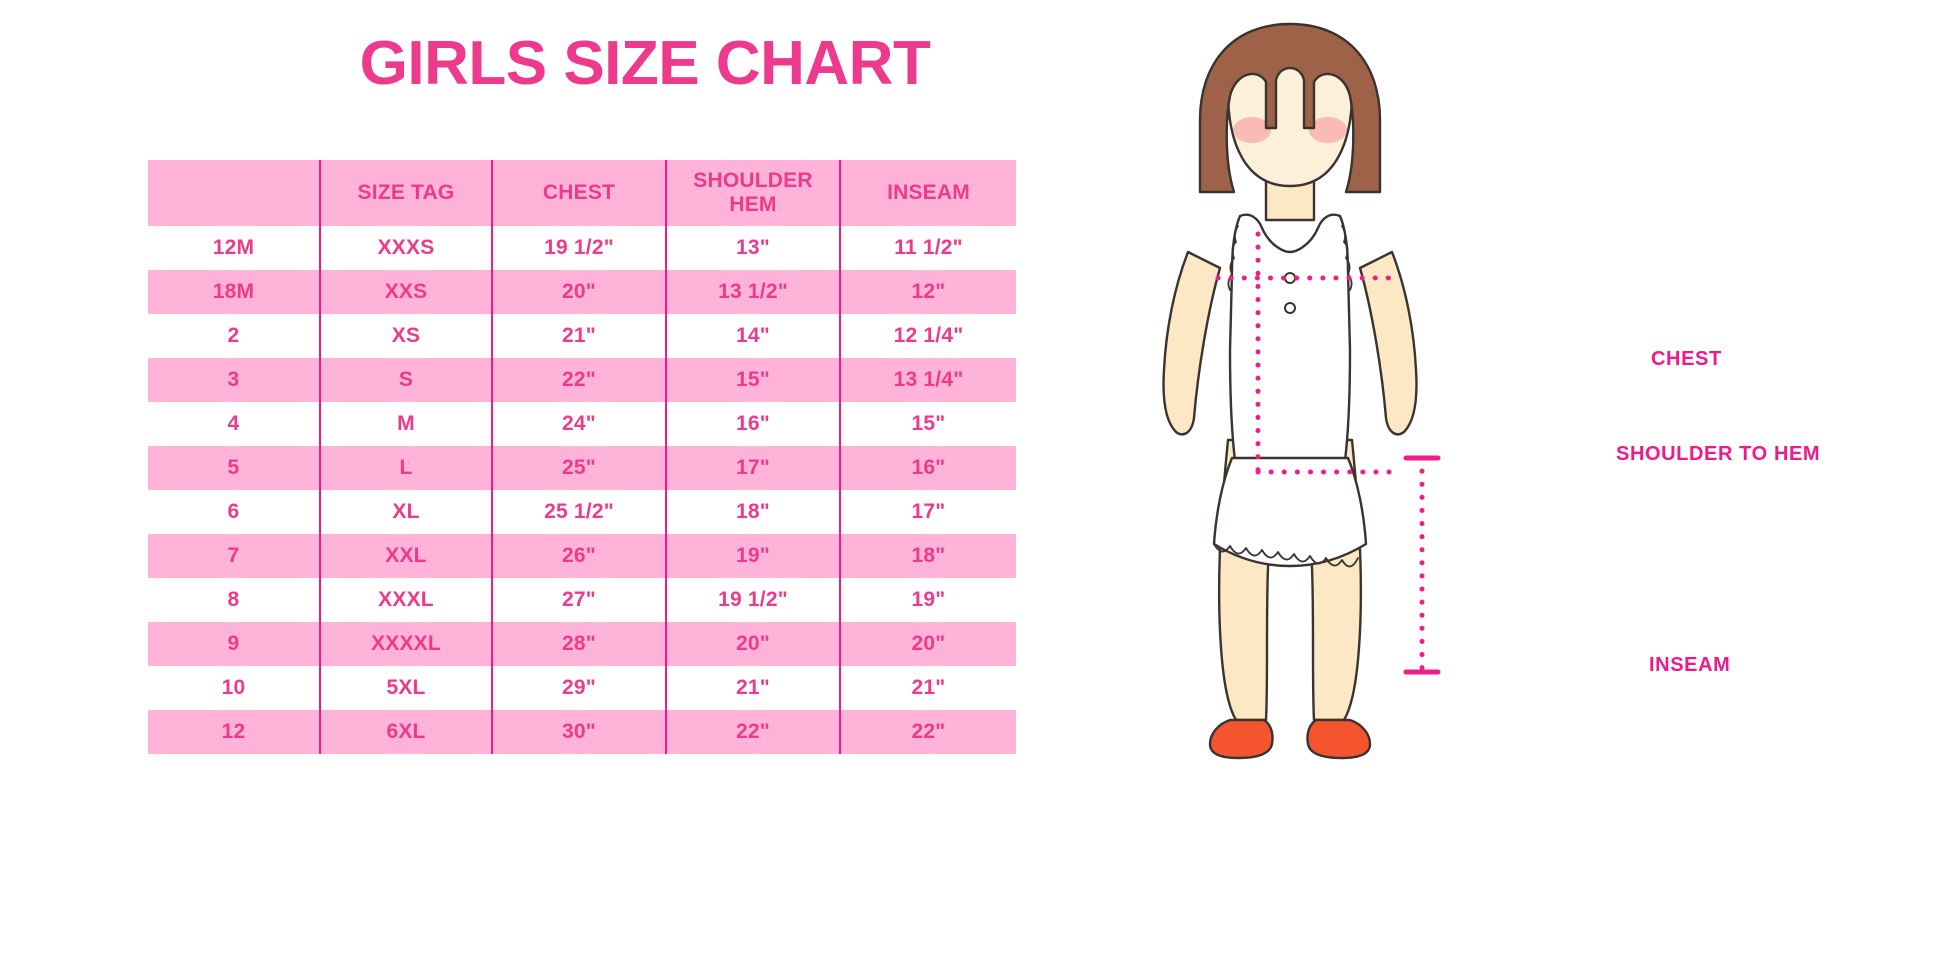  I want to click on cell-size-tag: 5XL, so click(405, 688).